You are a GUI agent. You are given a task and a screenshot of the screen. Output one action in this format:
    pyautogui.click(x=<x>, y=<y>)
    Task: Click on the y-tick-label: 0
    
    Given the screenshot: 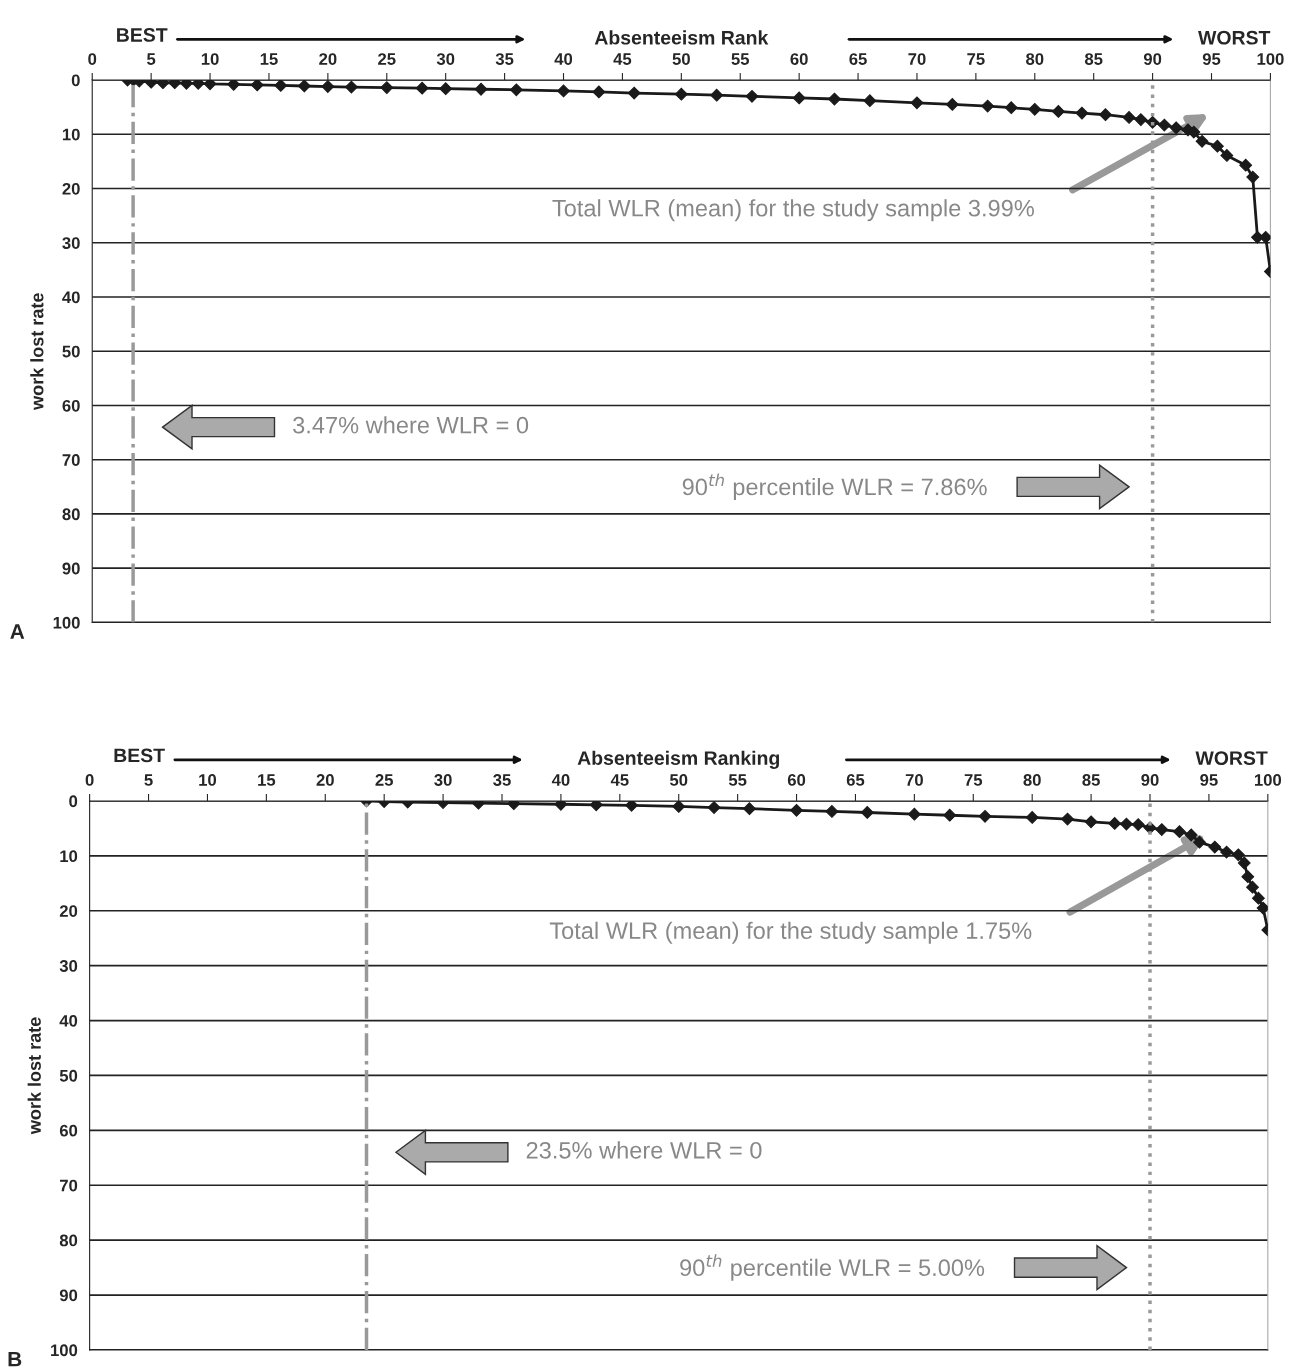 What is the action you would take?
    pyautogui.click(x=75, y=80)
    